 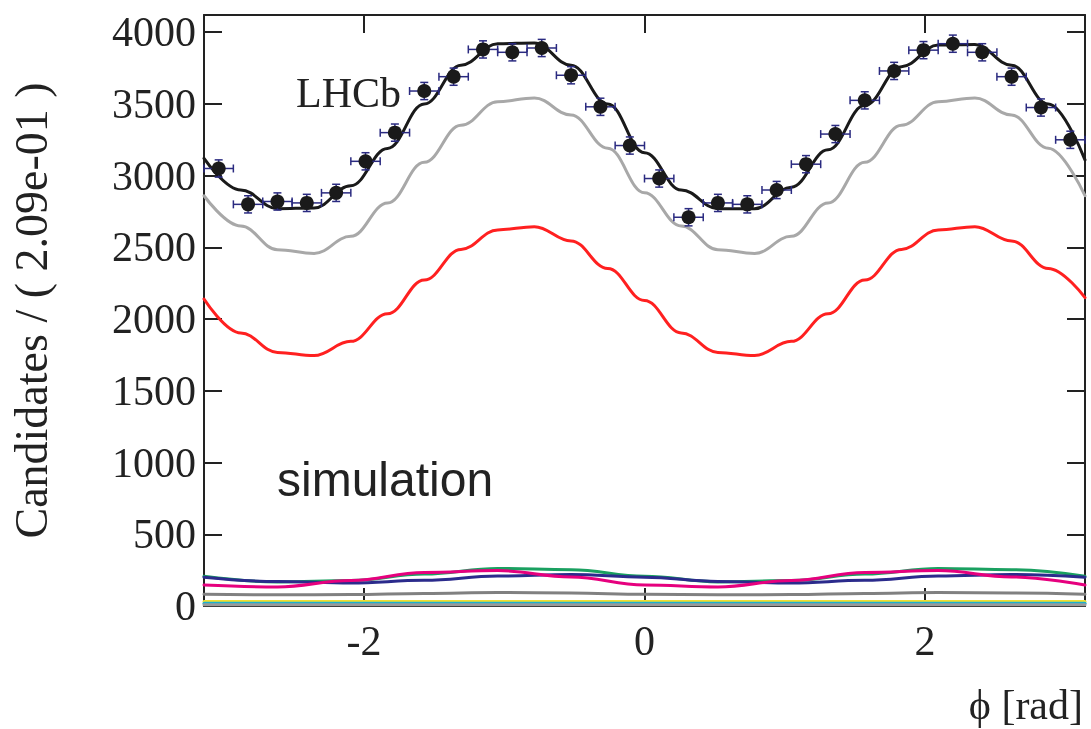 What do you see at coordinates (154, 247) in the screenshot?
I see `y-tick-label: 2500` at bounding box center [154, 247].